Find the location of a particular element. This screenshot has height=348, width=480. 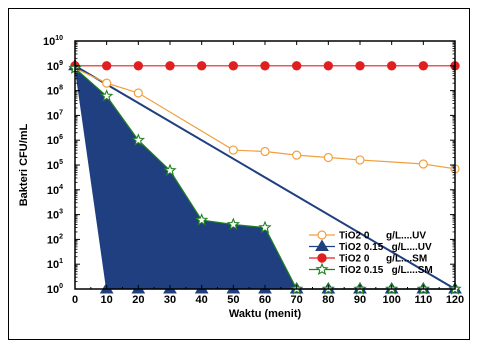

y-tick-label-2: 10² is located at coordinates (55, 239).